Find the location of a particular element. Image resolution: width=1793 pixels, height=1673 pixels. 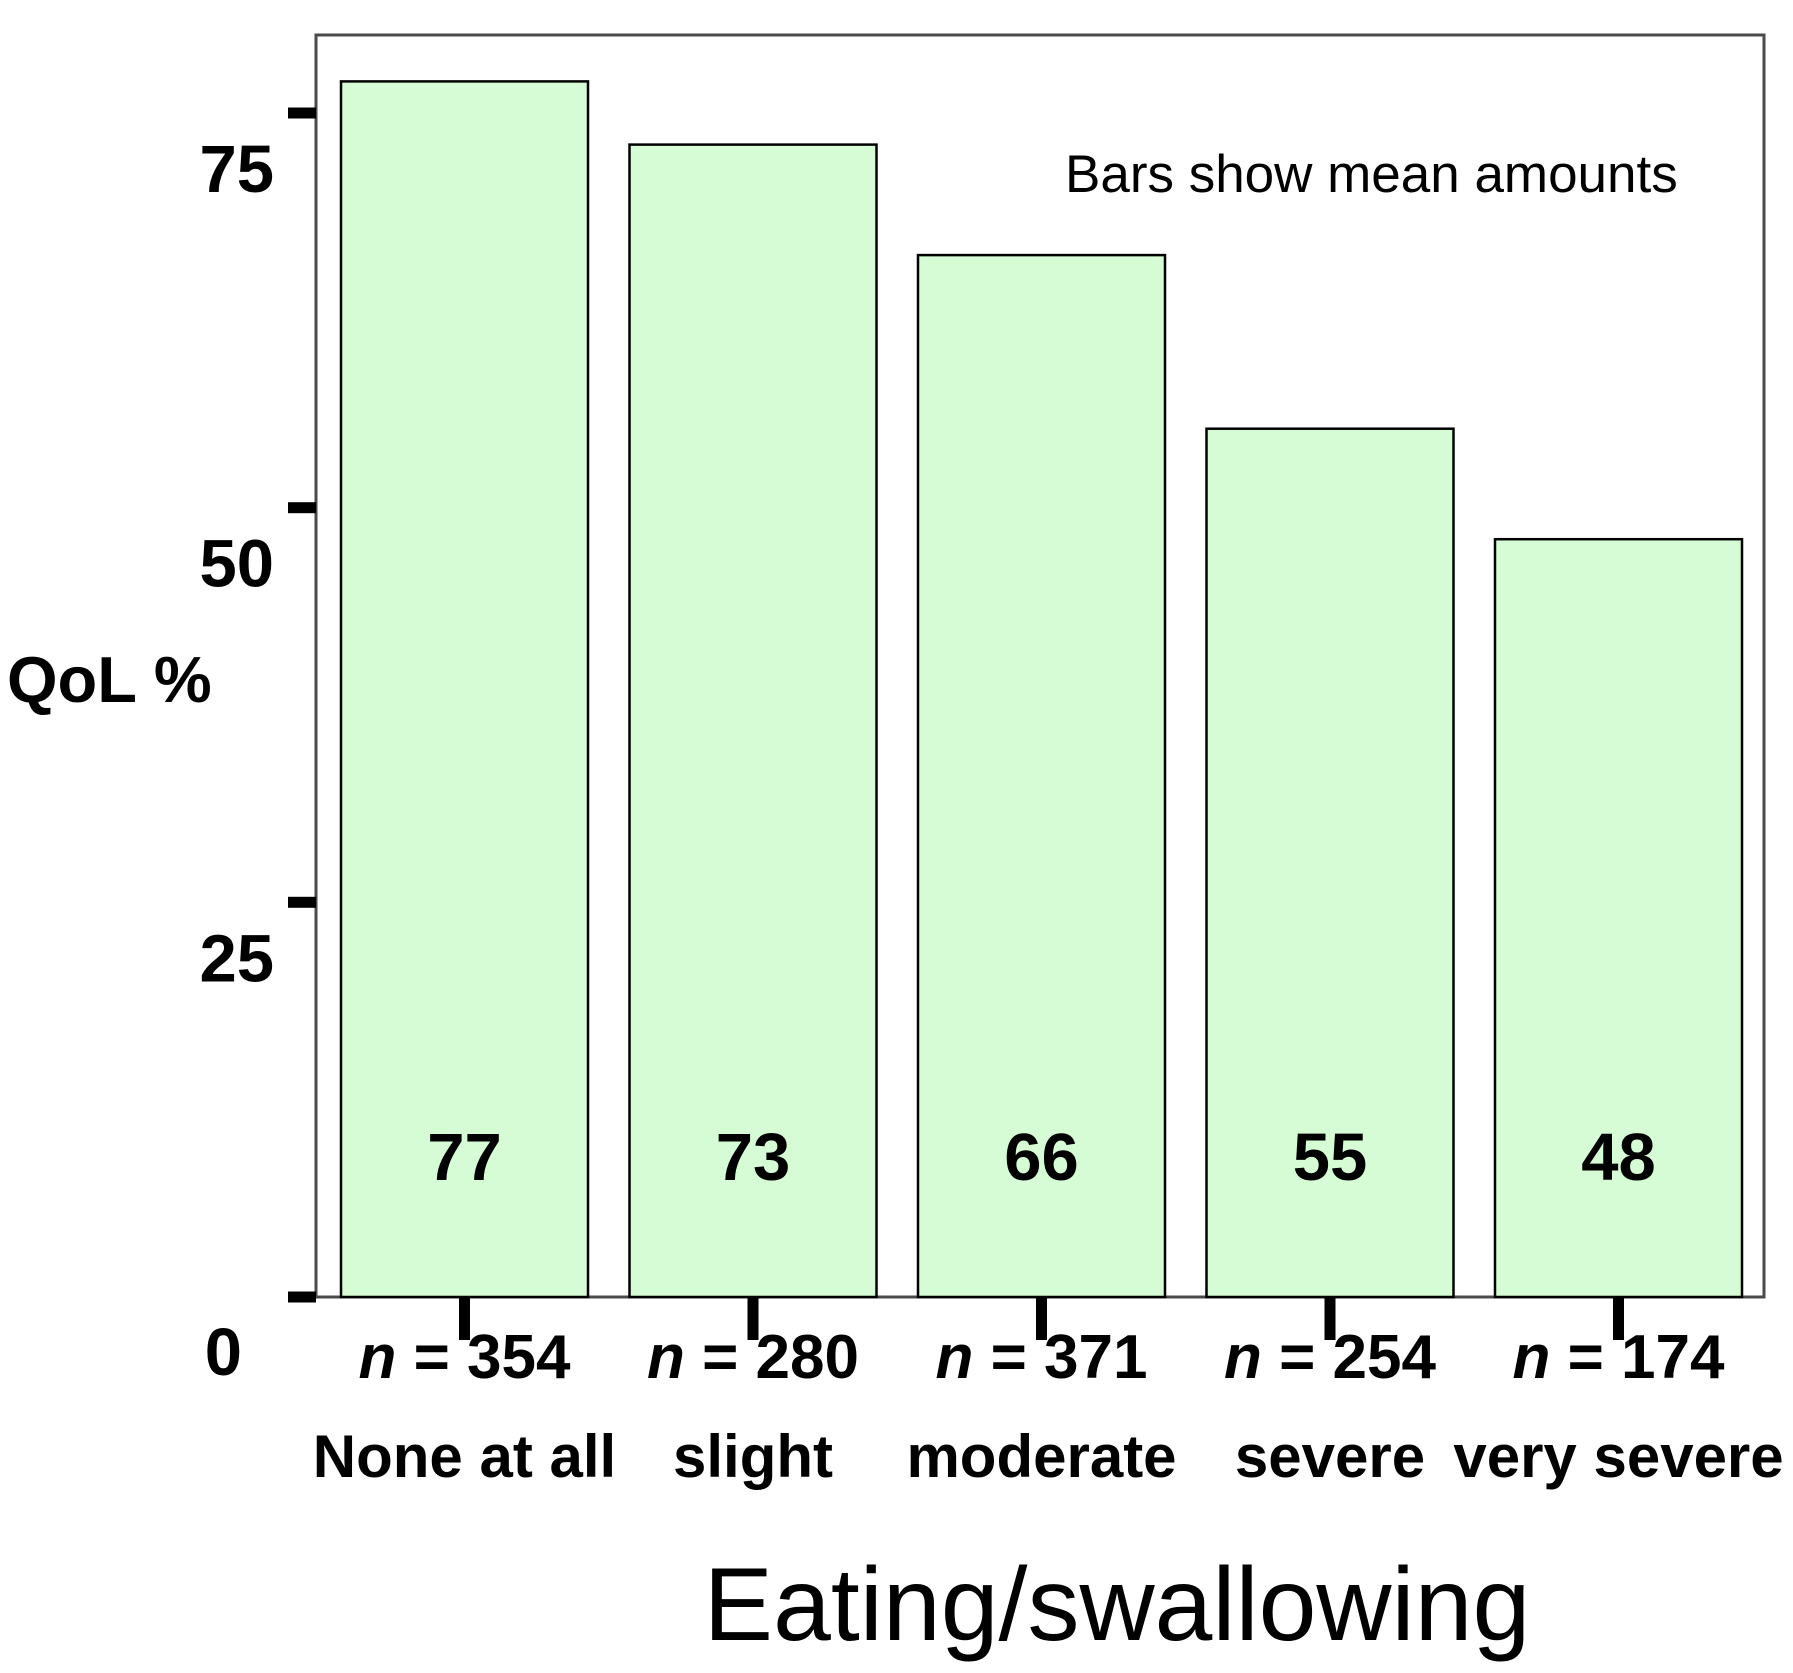

bar-severe is located at coordinates (1330, 863).